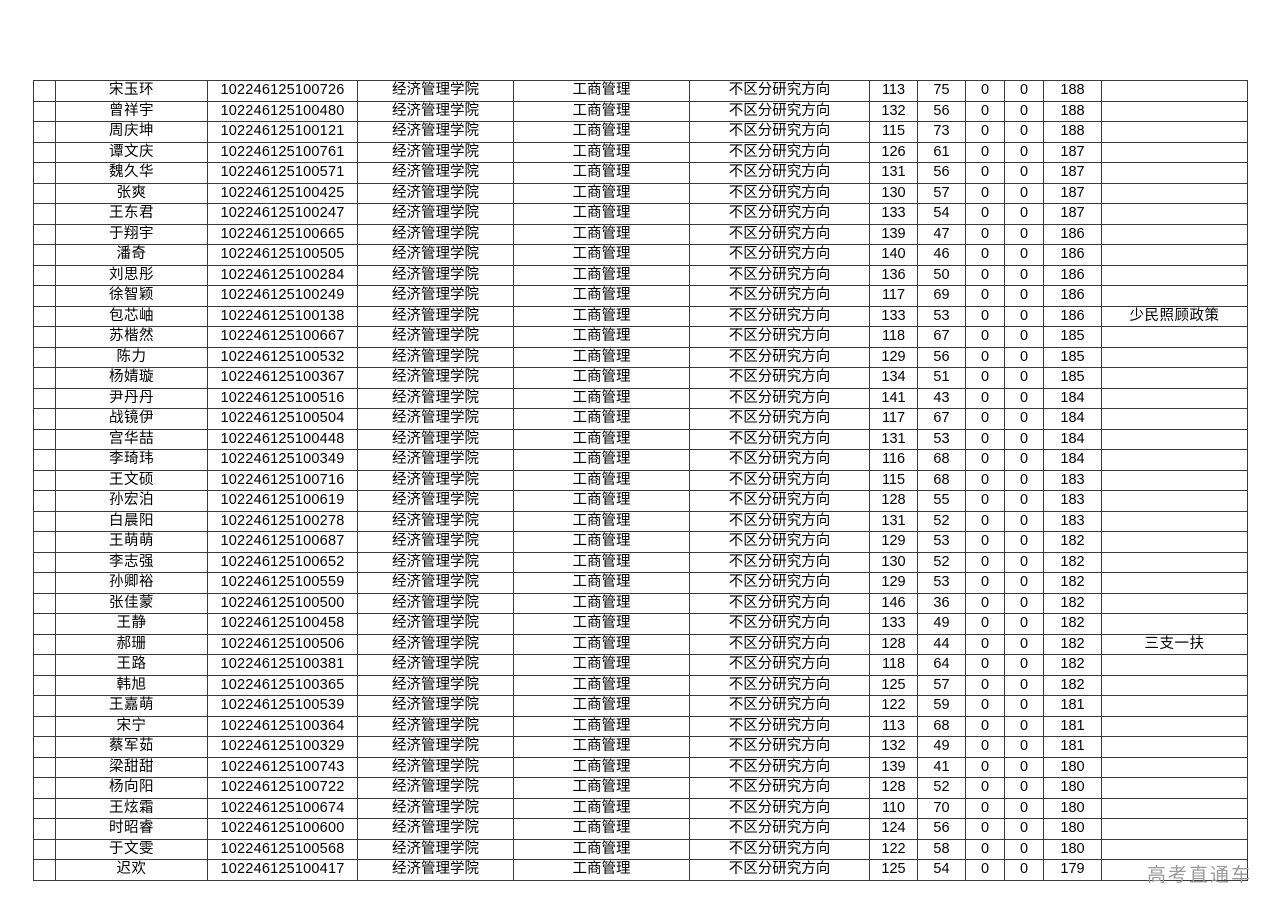  What do you see at coordinates (282, 214) in the screenshot?
I see `cell-id: 102246125100247` at bounding box center [282, 214].